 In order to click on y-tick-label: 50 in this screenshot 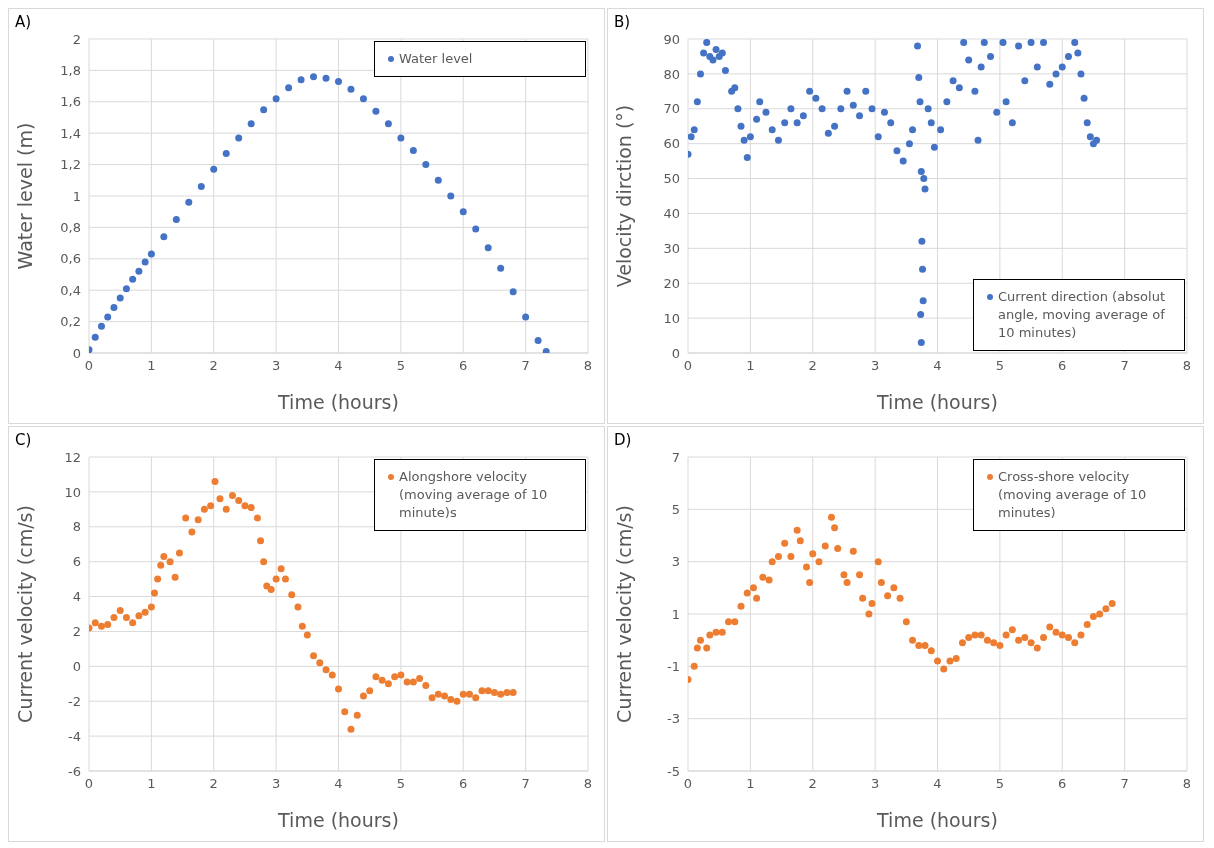, I will do `click(671, 179)`.